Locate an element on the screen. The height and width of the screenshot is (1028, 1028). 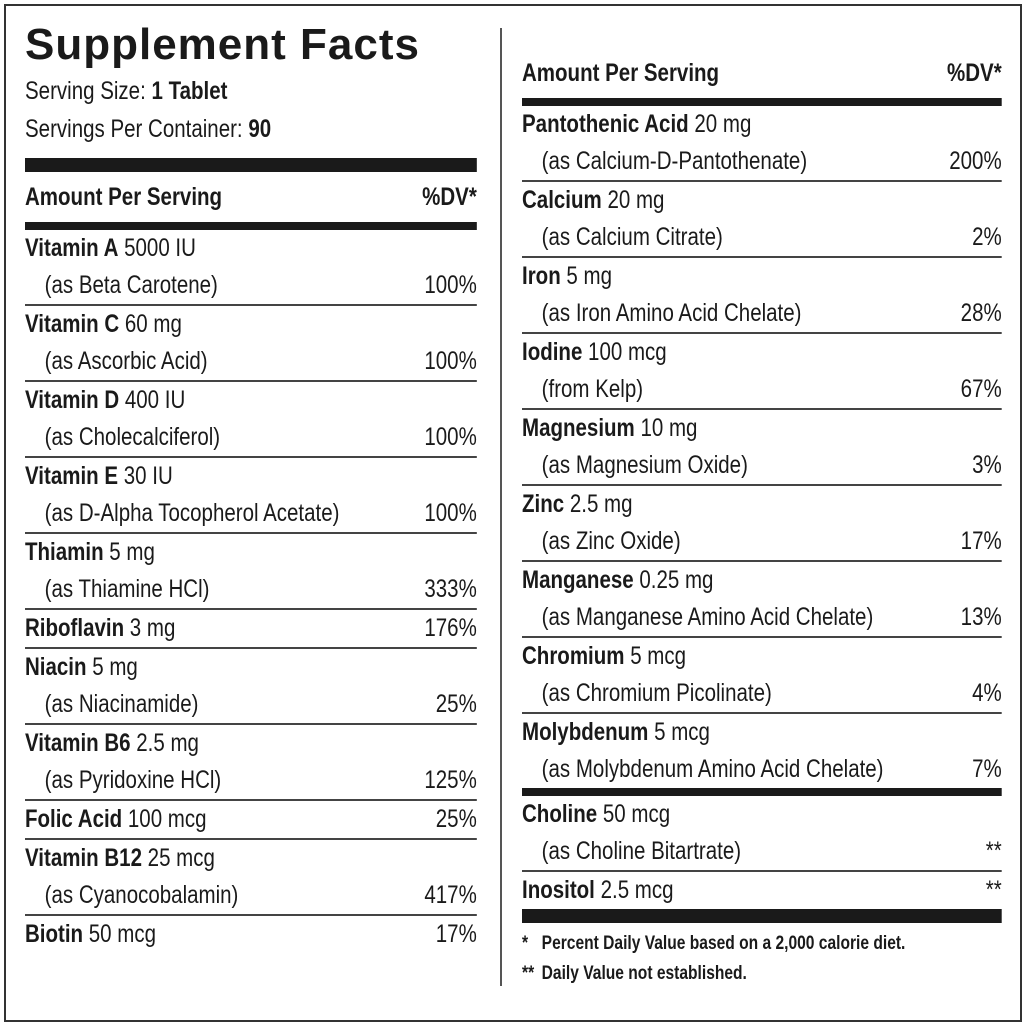
nutrient-row: Niacin 5 mg (as Niacinamide) 25% is located at coordinates (251, 685).